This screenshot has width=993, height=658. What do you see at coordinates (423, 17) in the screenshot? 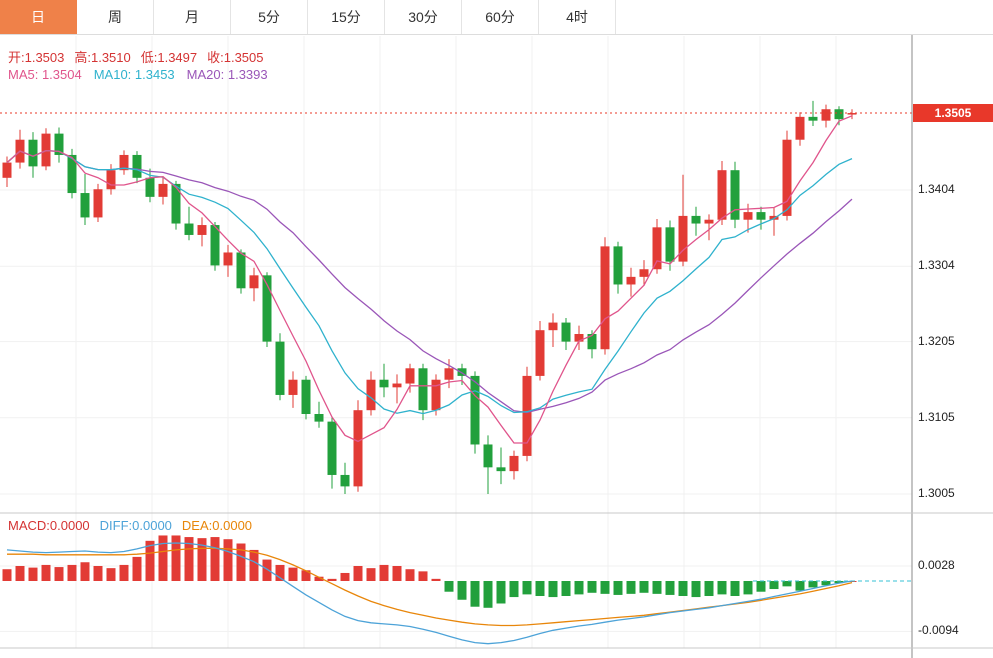
I see `tab-30分: 30分` at bounding box center [423, 17].